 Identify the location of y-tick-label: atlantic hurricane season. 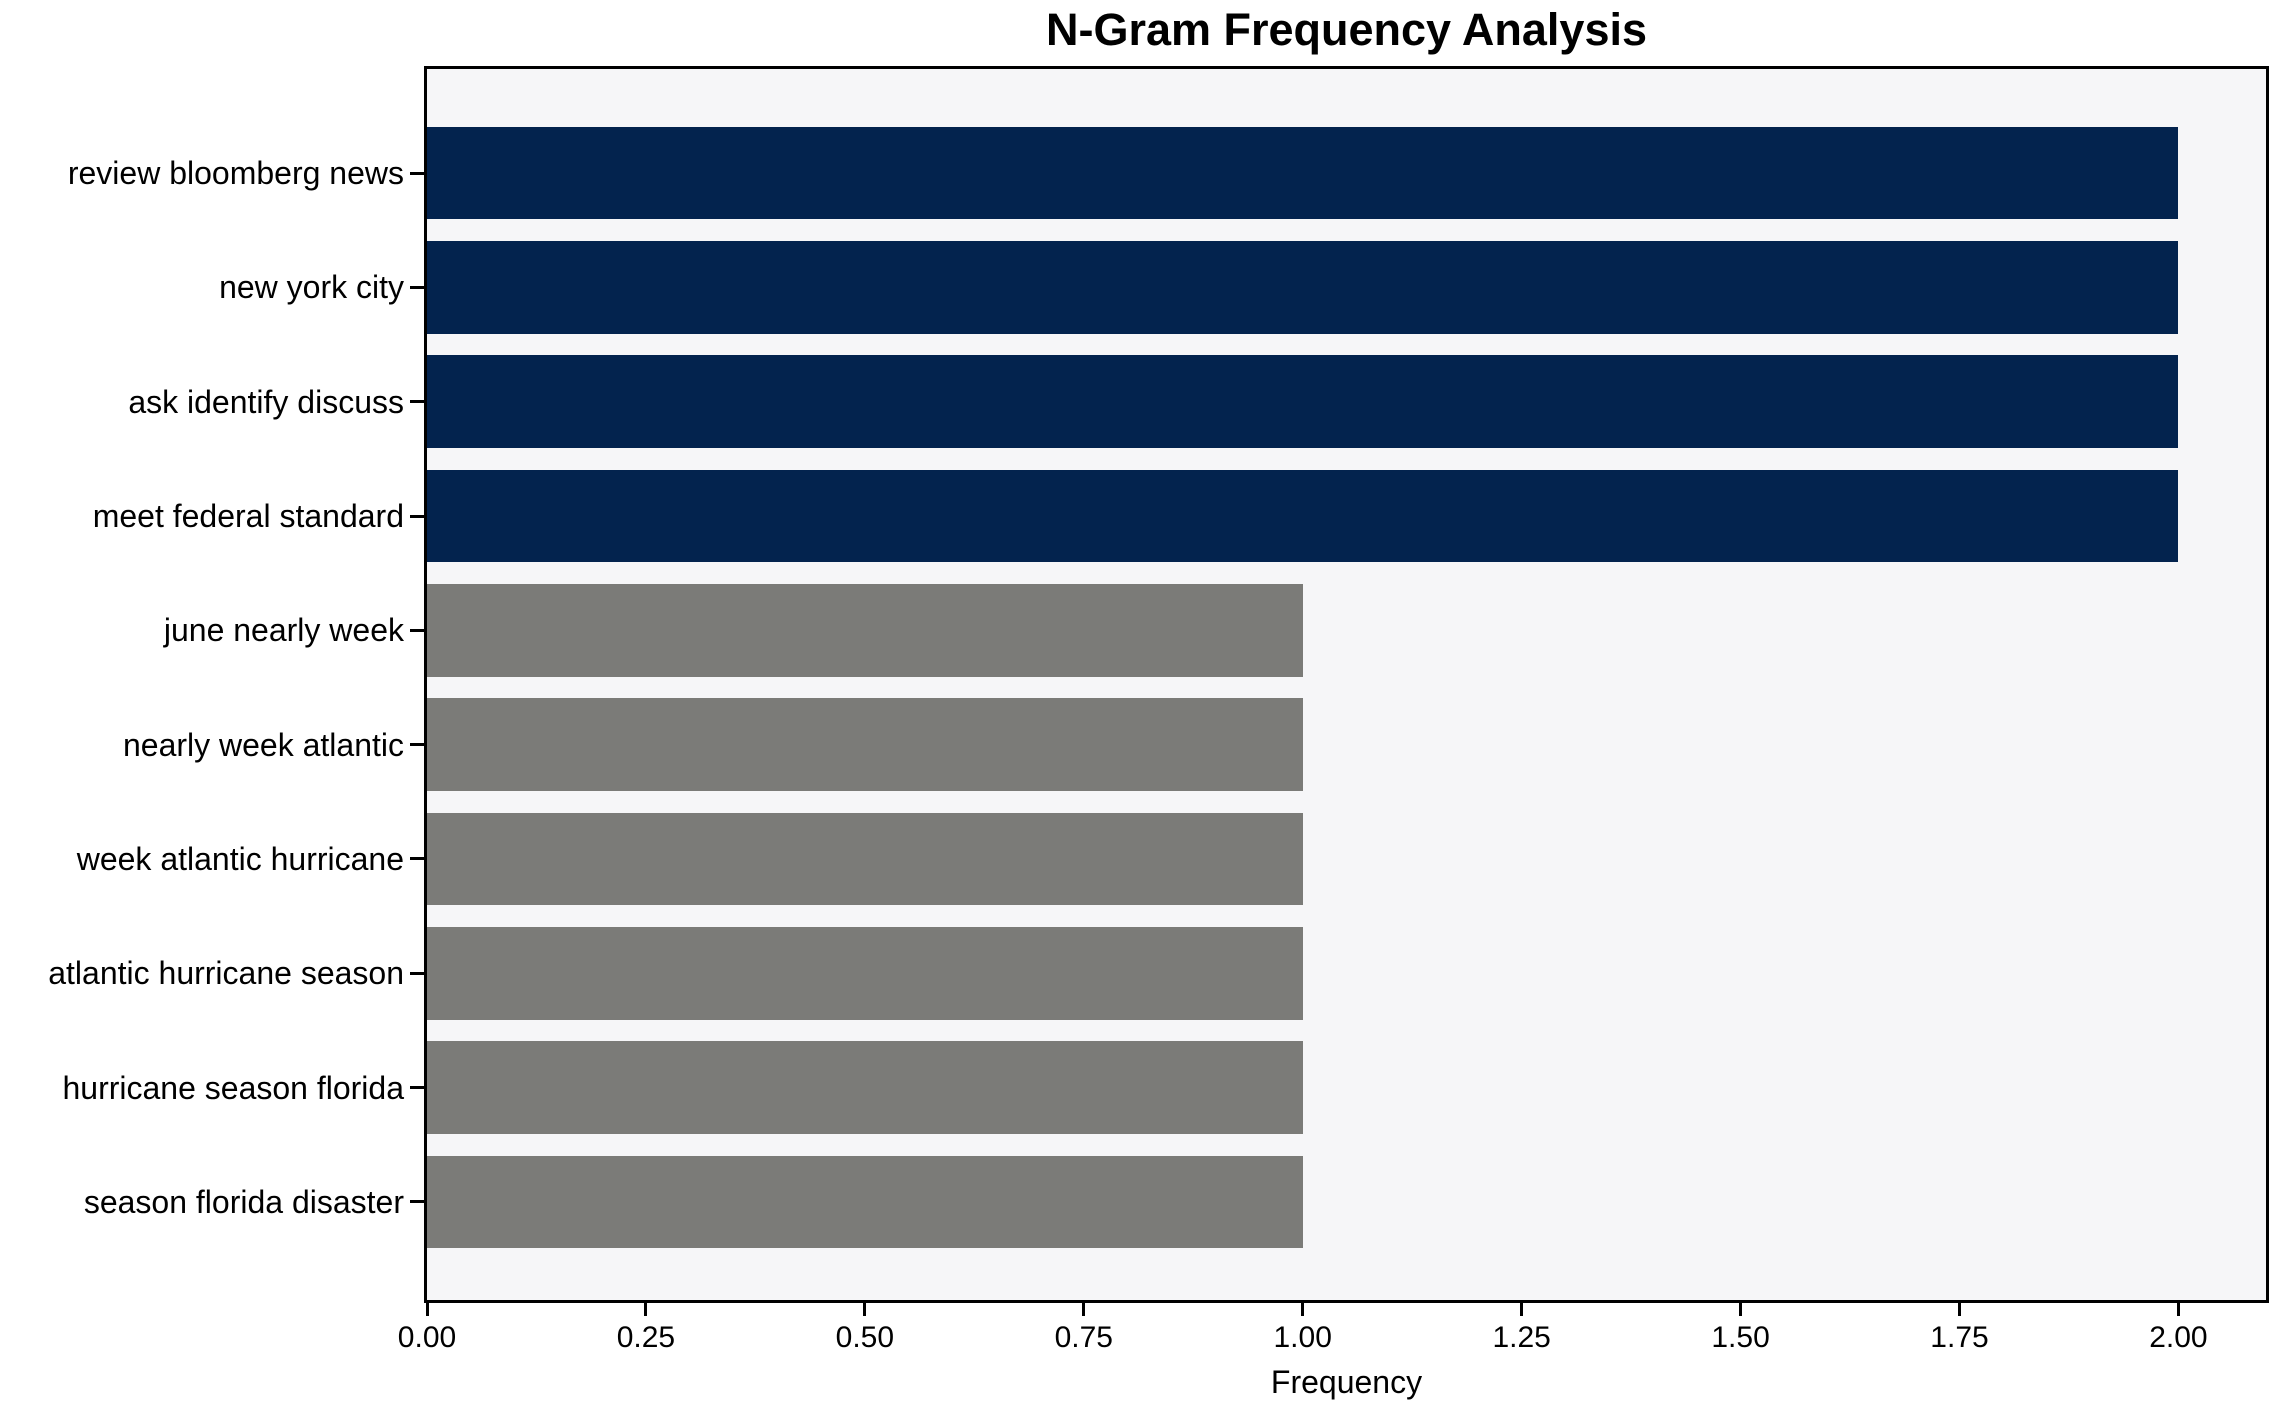
(226, 973).